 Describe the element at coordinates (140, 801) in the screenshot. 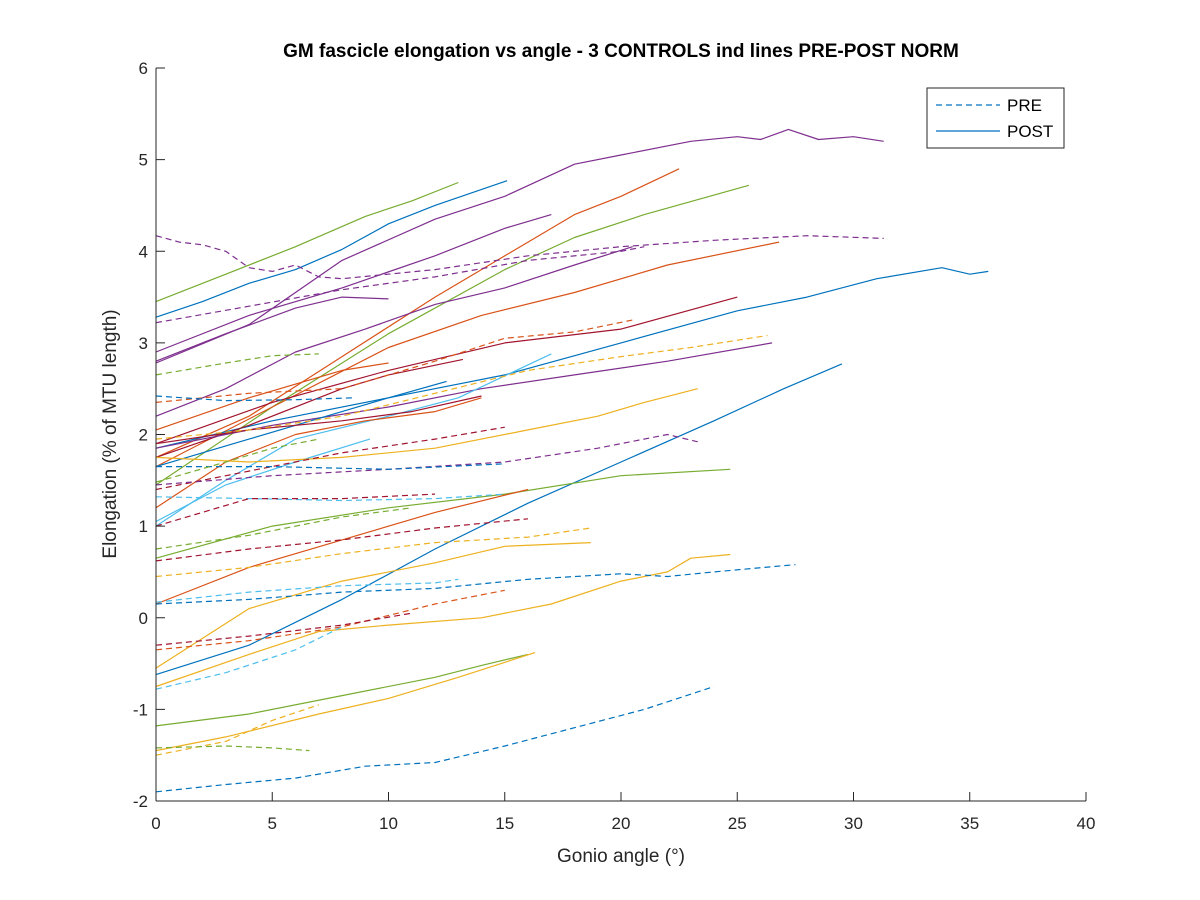

I see `y-tick-label: -2` at that location.